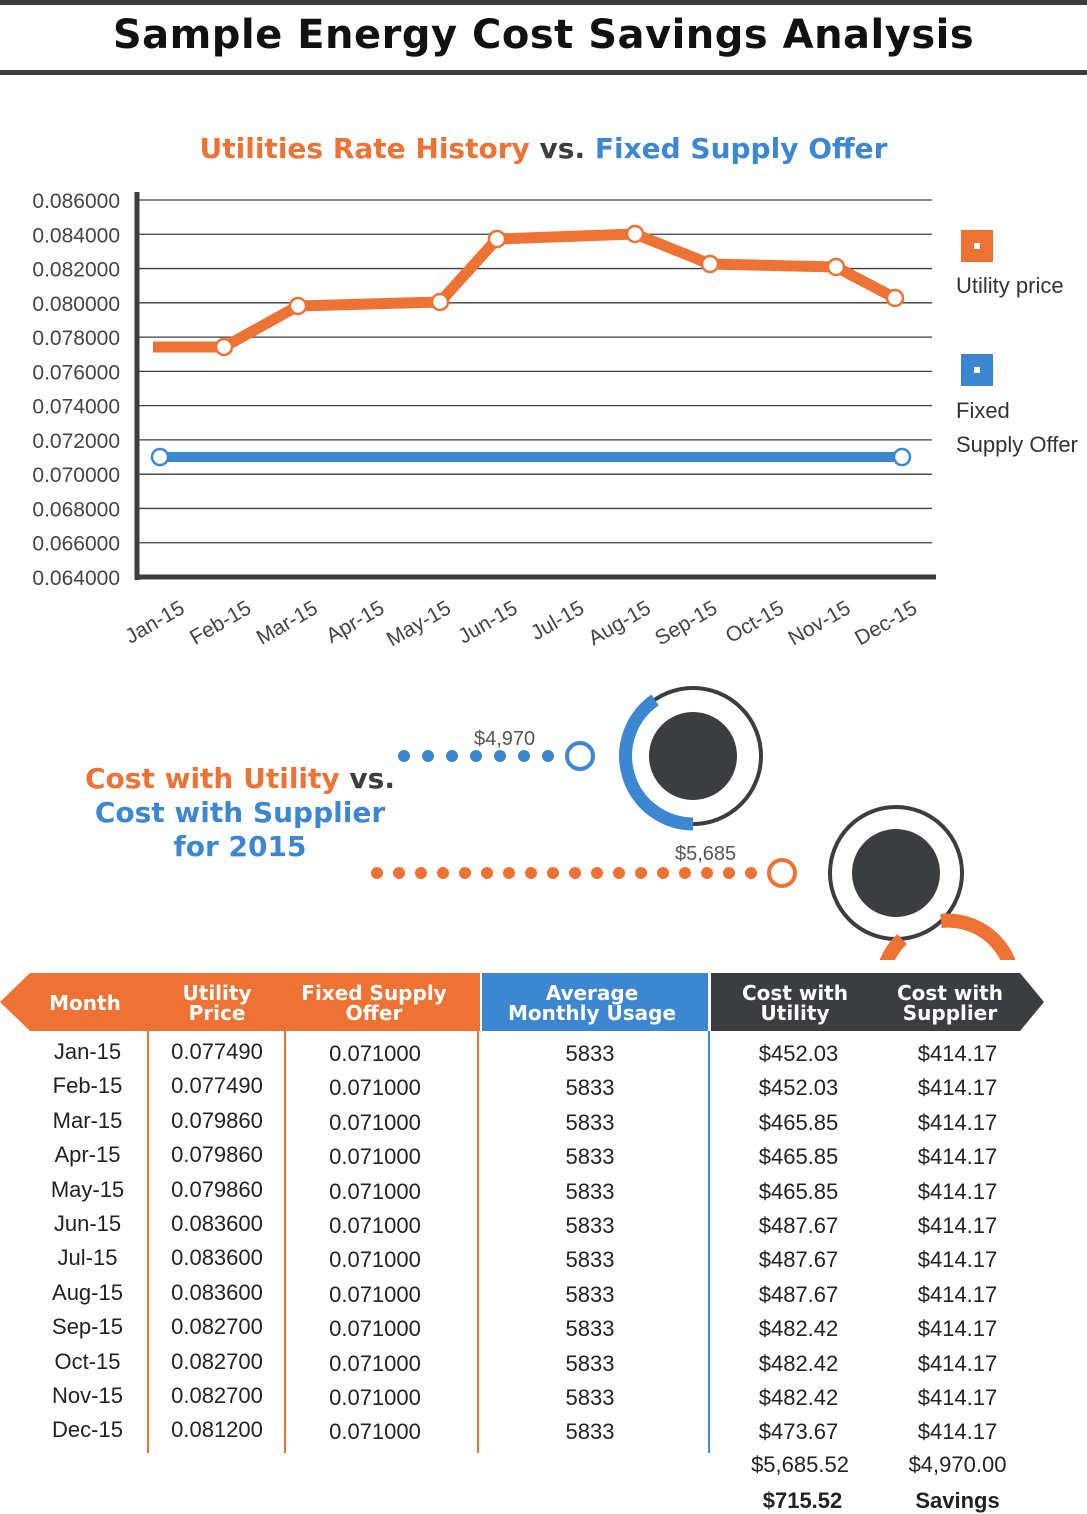 This screenshot has height=1514, width=1087. What do you see at coordinates (795, 1003) in the screenshot?
I see `header-cost-utility: Cost with Utility` at bounding box center [795, 1003].